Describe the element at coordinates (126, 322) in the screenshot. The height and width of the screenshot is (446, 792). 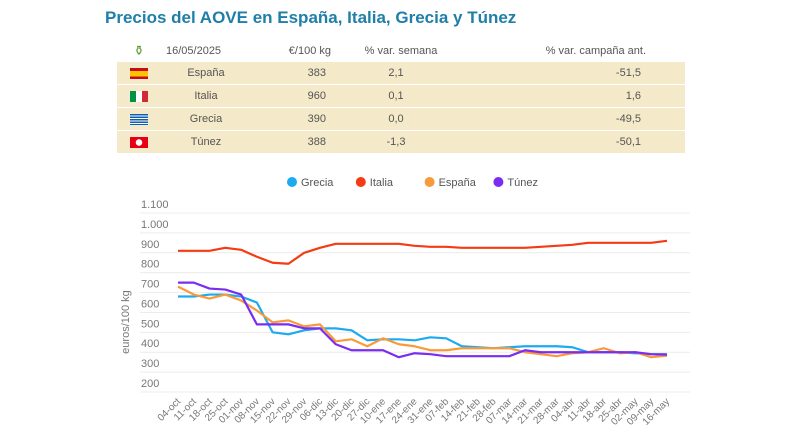
I see `y-axis-label: euros/100 kg` at that location.